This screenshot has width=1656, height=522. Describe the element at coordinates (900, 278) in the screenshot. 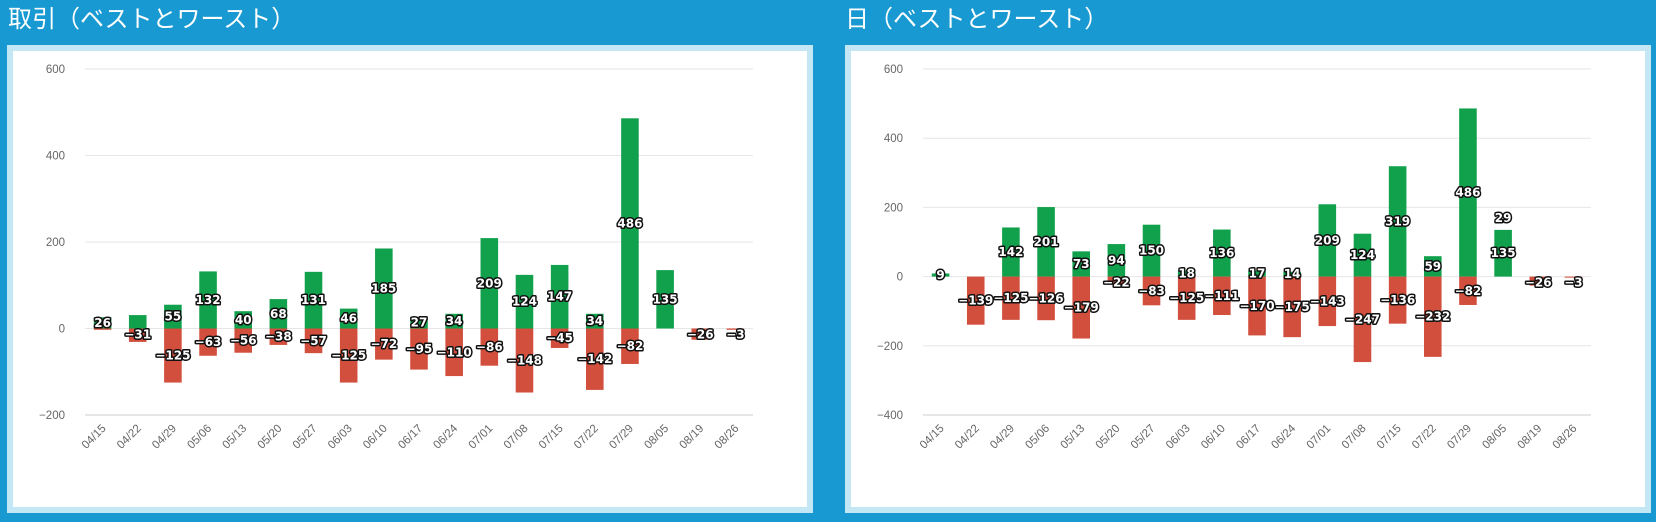

I see `y-tick-label: 0` at that location.